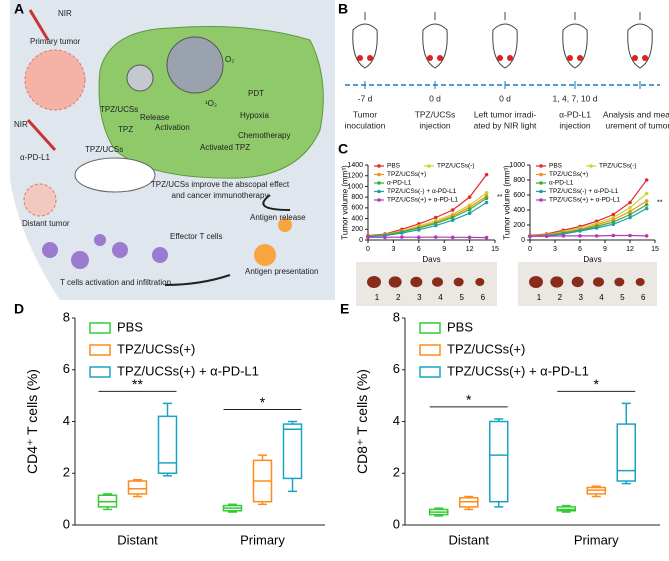 The width and height of the screenshot is (669, 561). I want to click on photo-label: 3, so click(580, 297).